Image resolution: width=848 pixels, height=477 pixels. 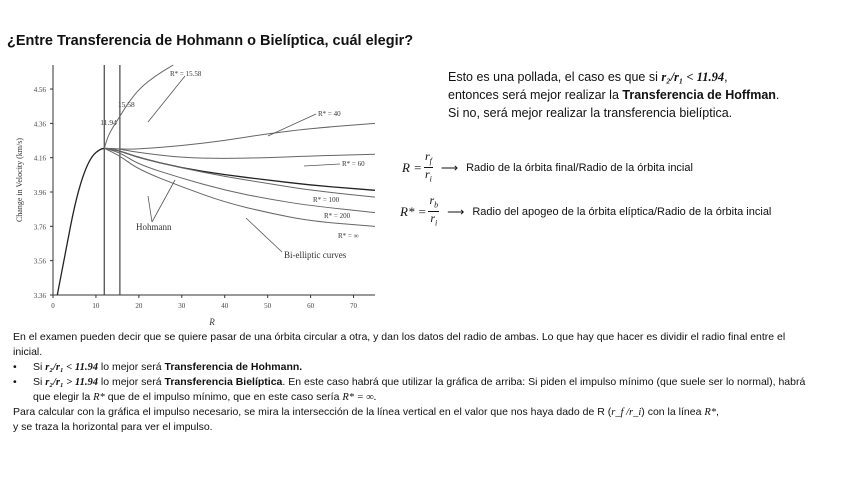 What do you see at coordinates (427, 156) in the screenshot?
I see `r-num: r` at bounding box center [427, 156].